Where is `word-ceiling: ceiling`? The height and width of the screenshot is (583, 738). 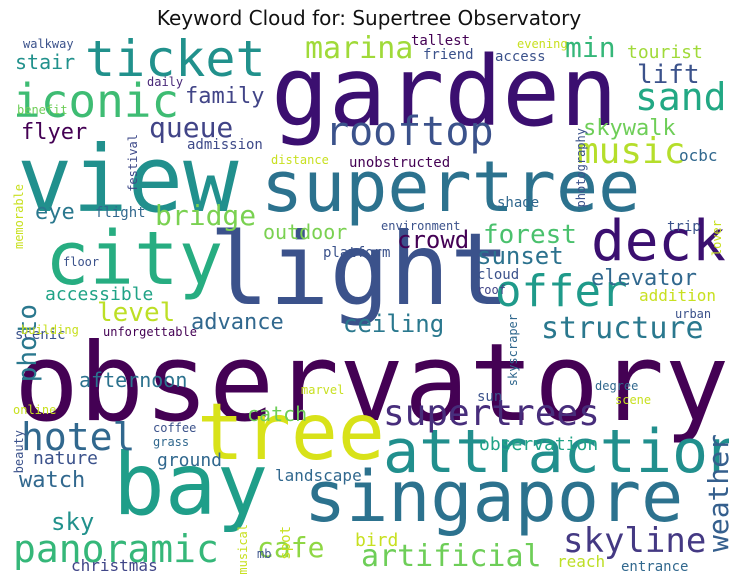
word-ceiling: ceiling is located at coordinates (394, 324).